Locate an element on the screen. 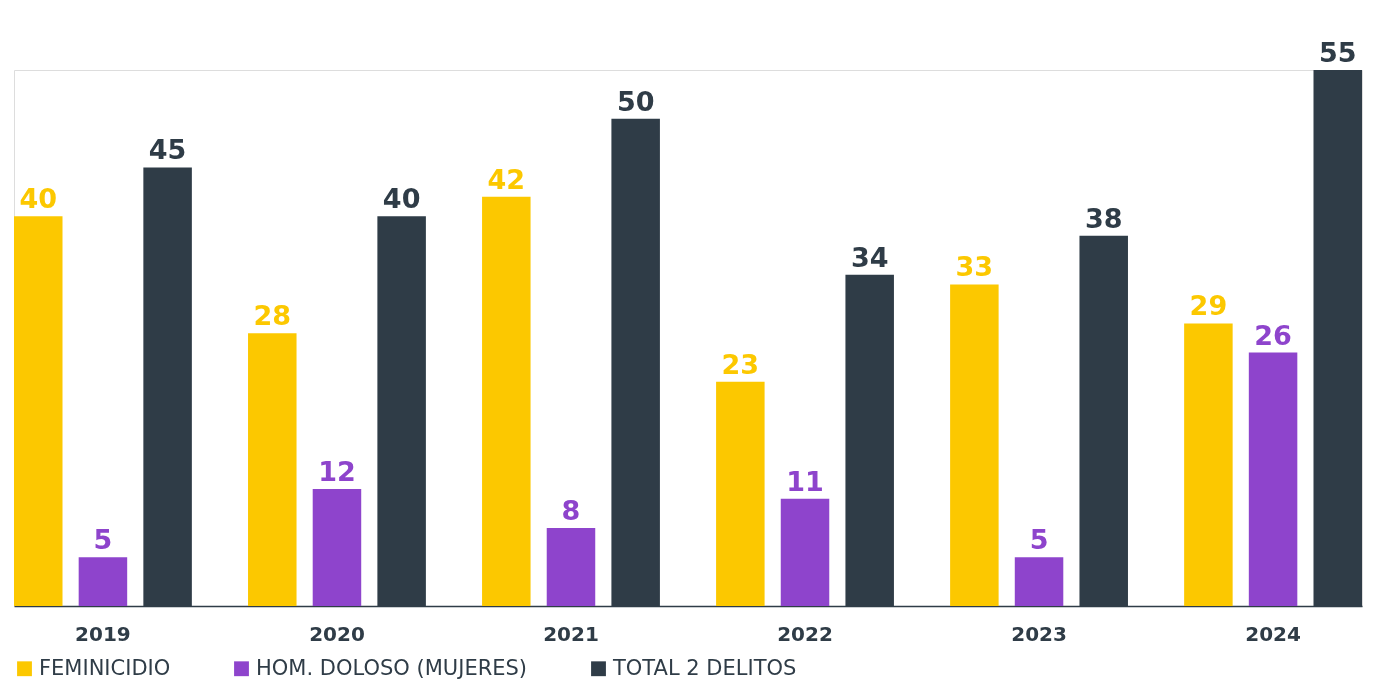 This screenshot has width=1392, height=687. data-label: 42 is located at coordinates (506, 179).